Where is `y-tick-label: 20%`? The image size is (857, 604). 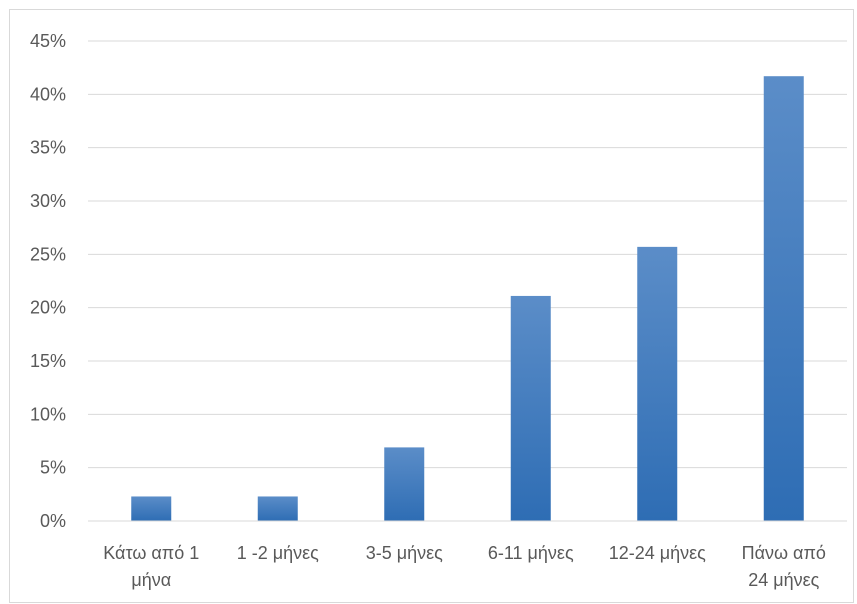 y-tick-label: 20% is located at coordinates (48, 308).